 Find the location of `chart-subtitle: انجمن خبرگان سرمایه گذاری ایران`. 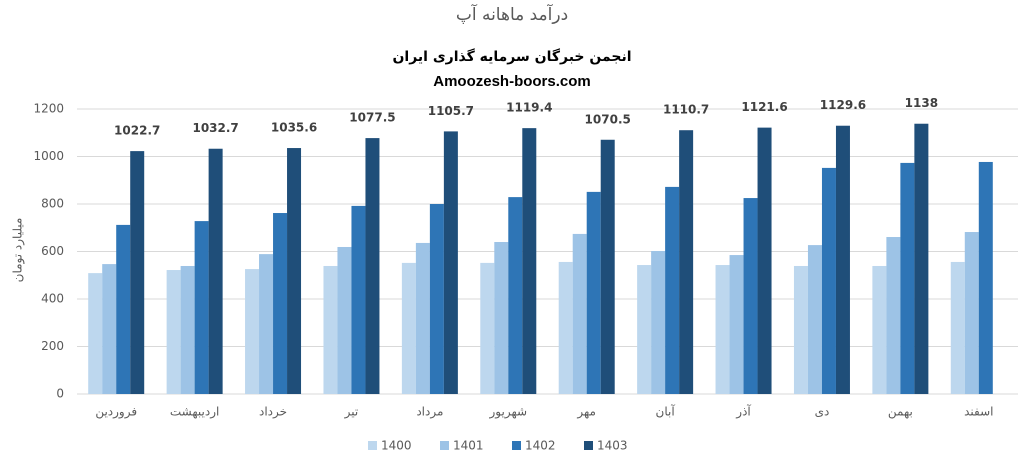

chart-subtitle: انجمن خبرگان سرمایه گذاری ایران is located at coordinates (511, 56).